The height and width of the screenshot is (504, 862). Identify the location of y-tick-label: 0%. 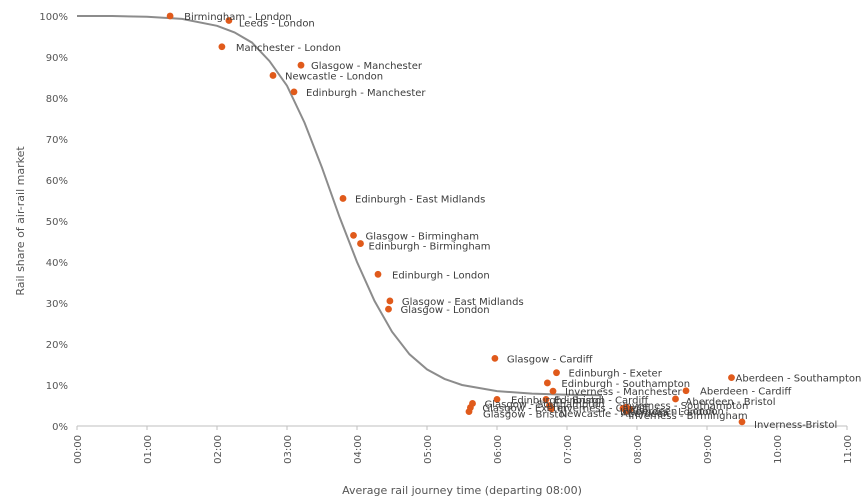
(60, 427).